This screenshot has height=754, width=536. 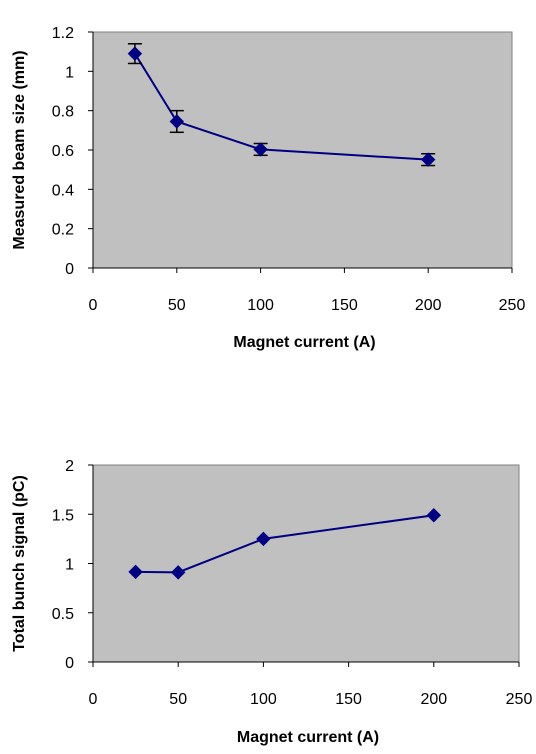 What do you see at coordinates (69, 466) in the screenshot?
I see `y-tick-label: 2` at bounding box center [69, 466].